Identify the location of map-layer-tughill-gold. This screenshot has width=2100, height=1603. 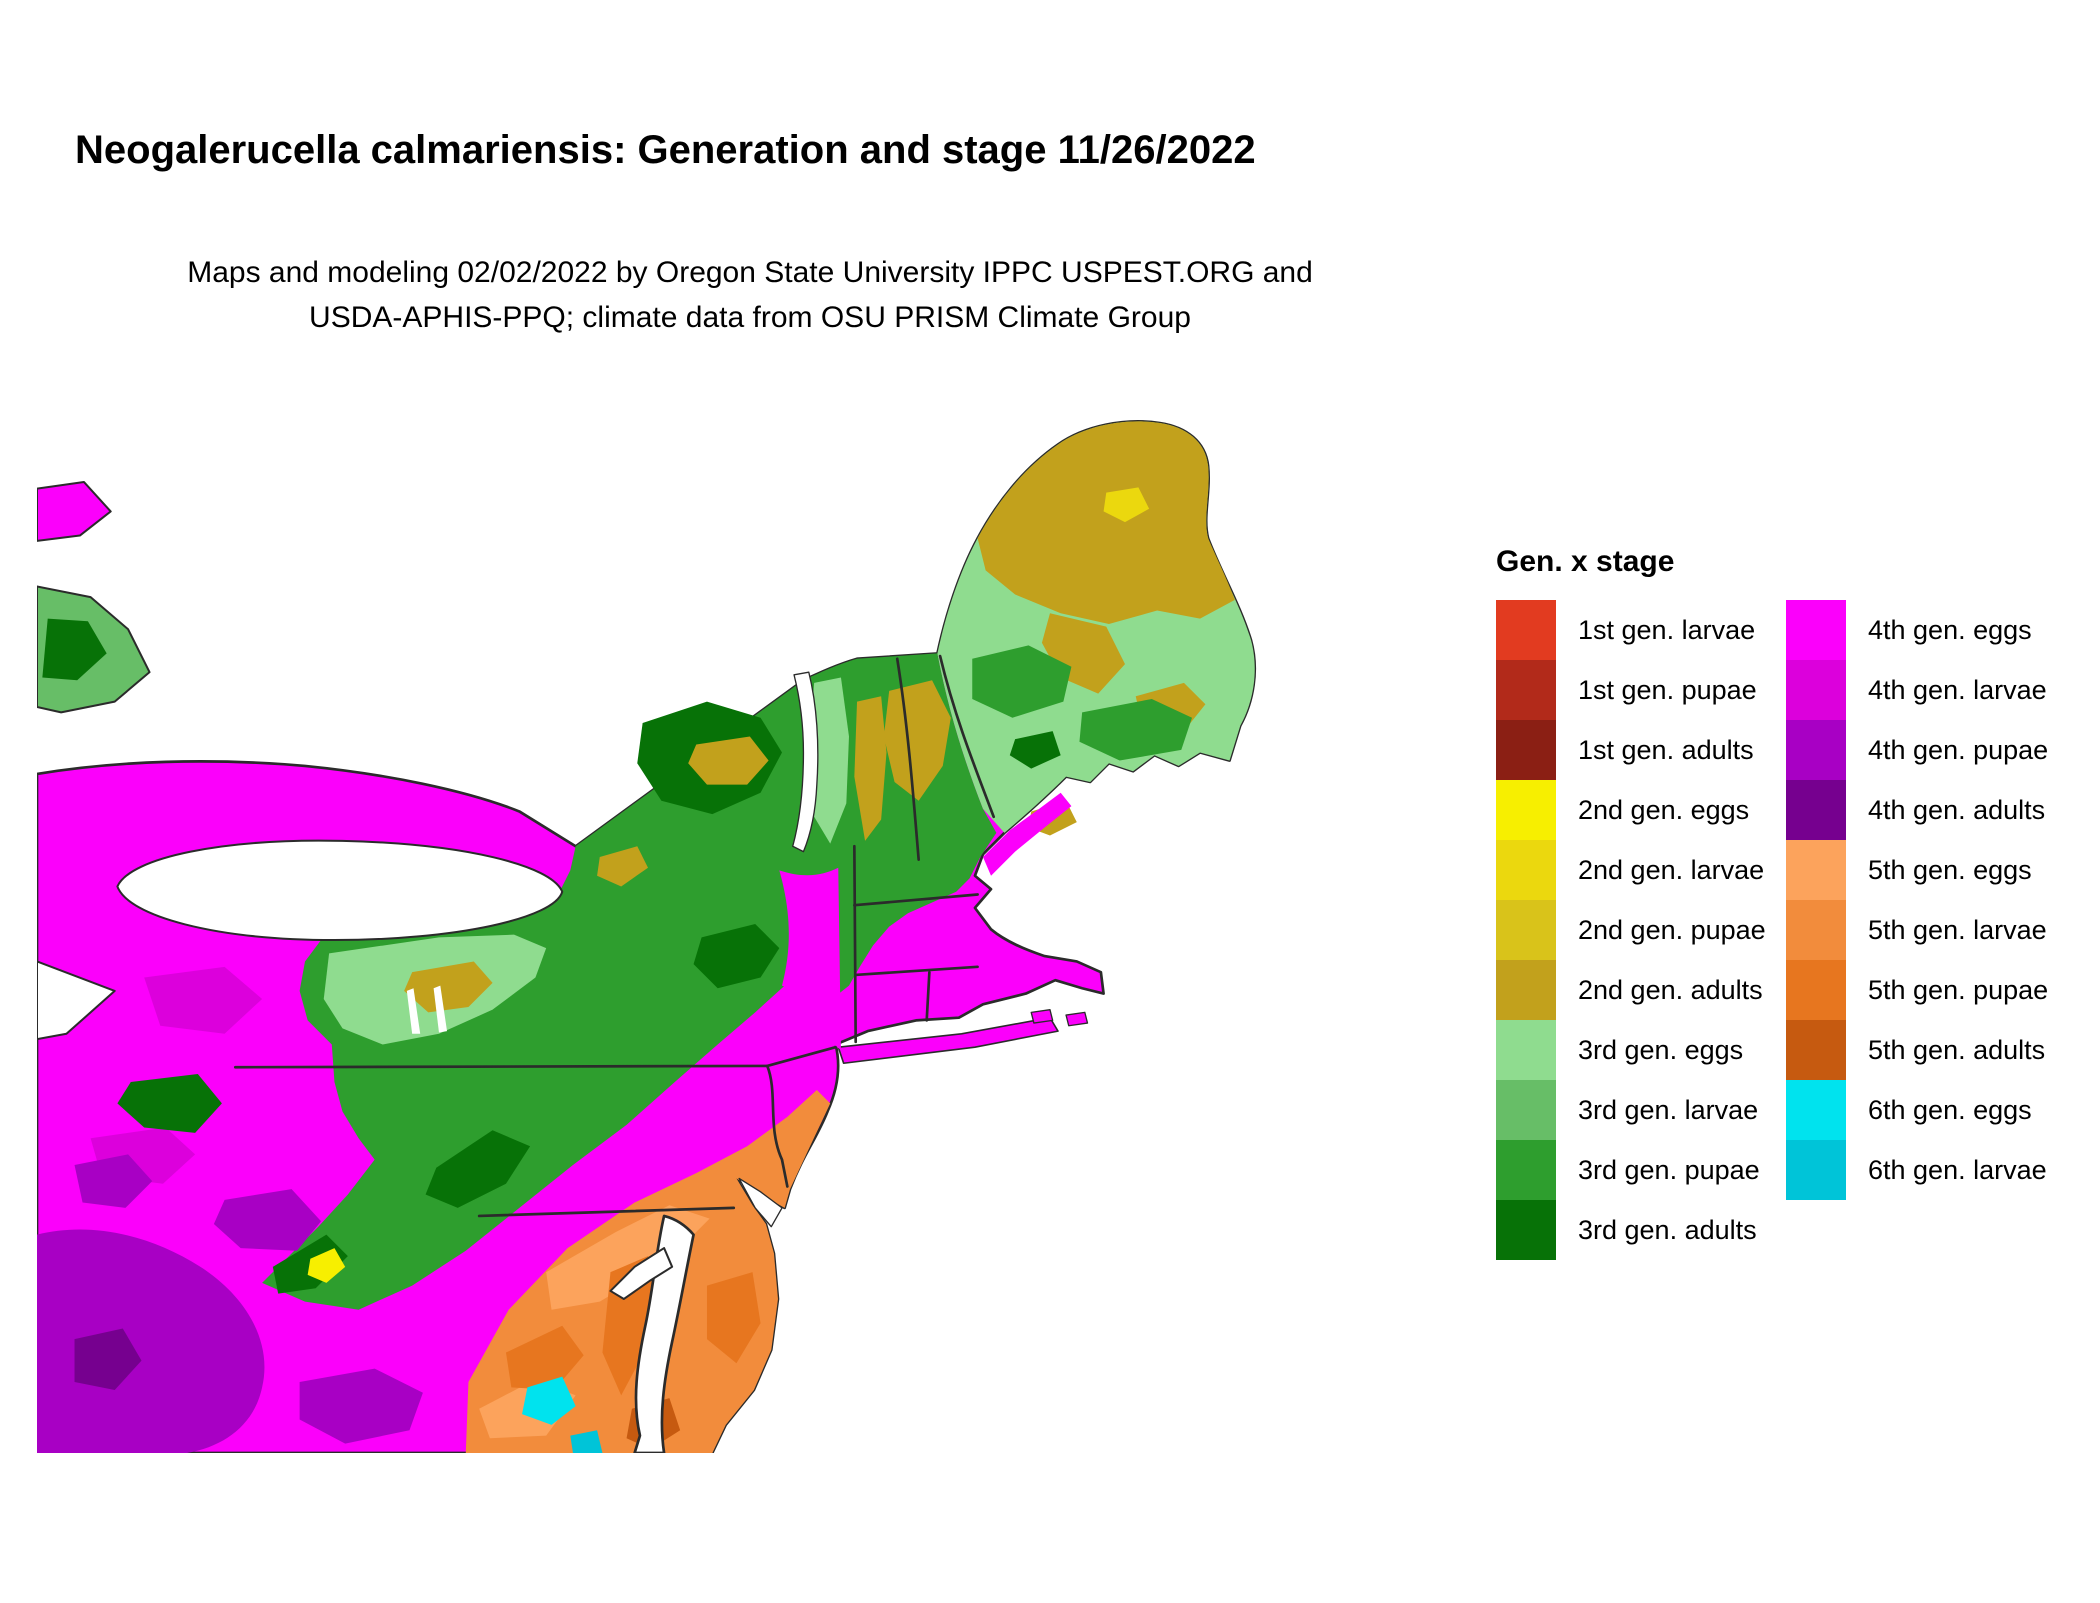
(622, 866).